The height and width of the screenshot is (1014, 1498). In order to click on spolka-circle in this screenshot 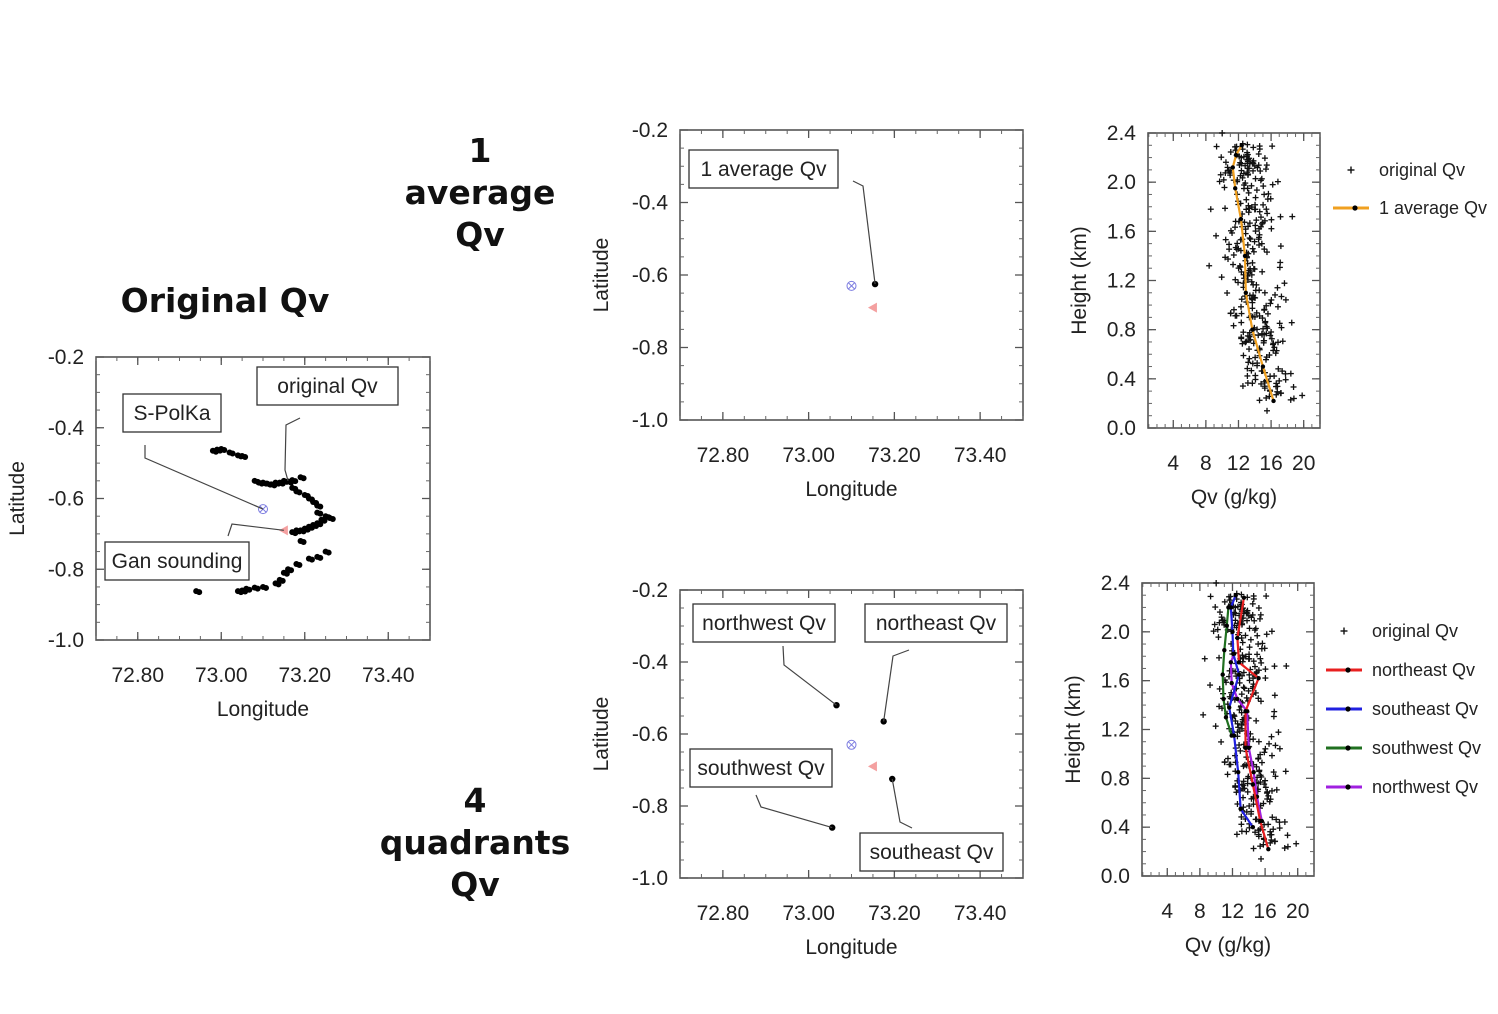, I will do `click(263, 509)`.